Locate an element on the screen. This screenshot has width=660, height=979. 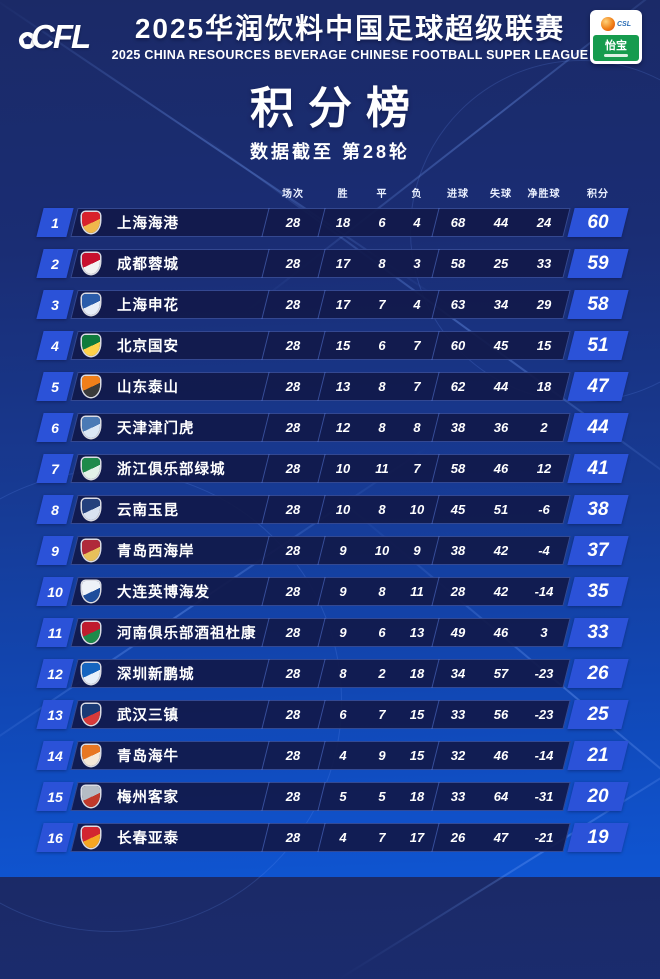
stat-losses: 10 is located at coordinates (417, 509).